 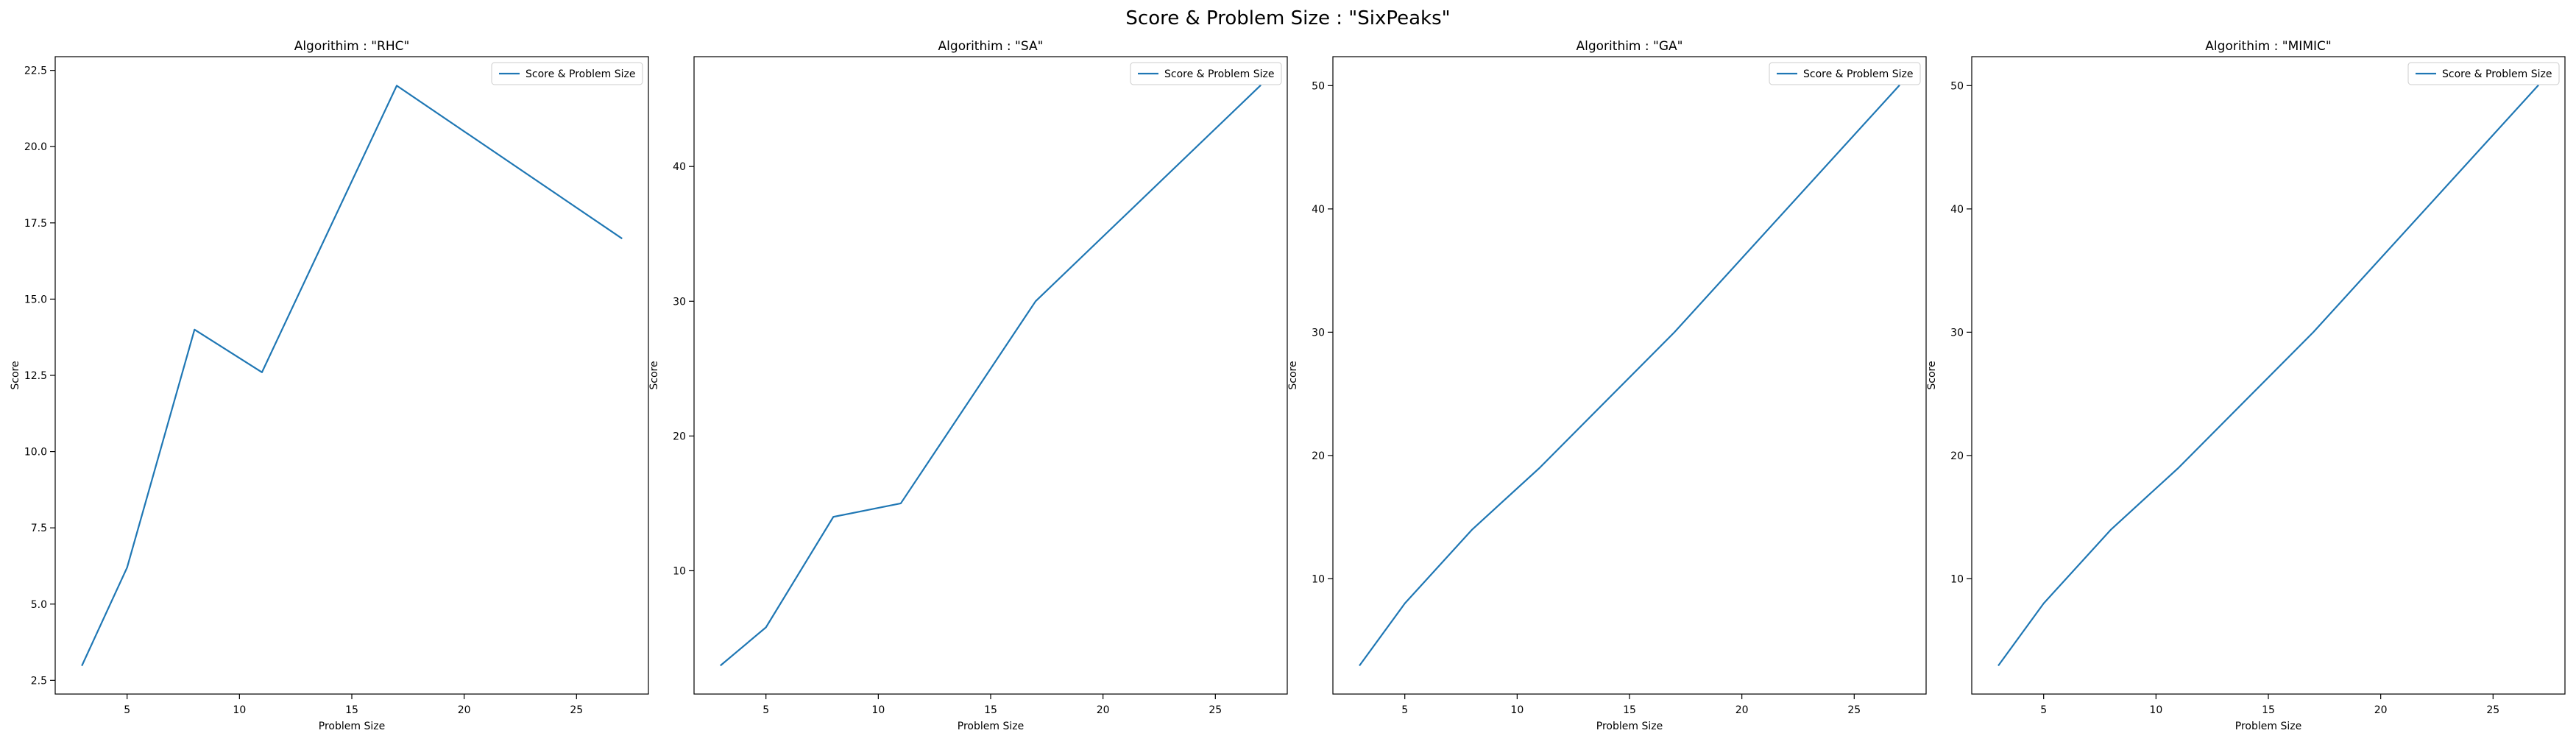 I want to click on y-tick-label: 12.5, so click(x=35, y=376).